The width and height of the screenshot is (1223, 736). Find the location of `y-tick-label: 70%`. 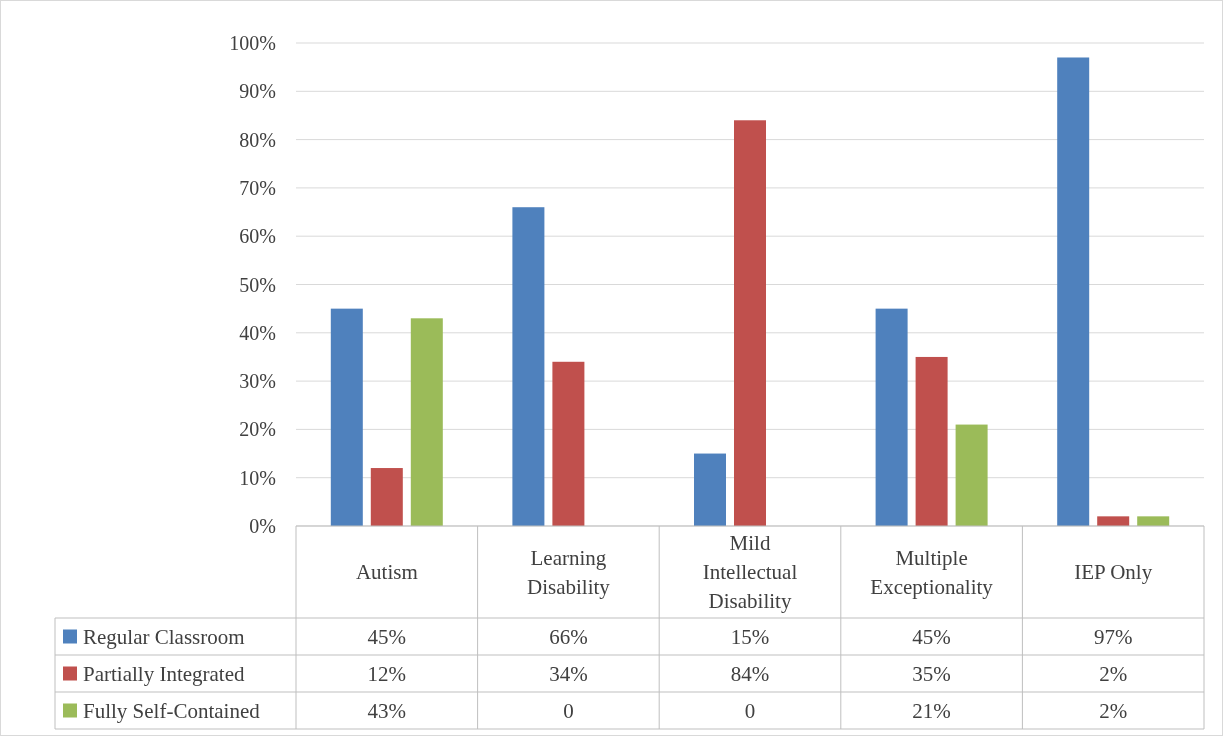

y-tick-label: 70% is located at coordinates (257, 187).